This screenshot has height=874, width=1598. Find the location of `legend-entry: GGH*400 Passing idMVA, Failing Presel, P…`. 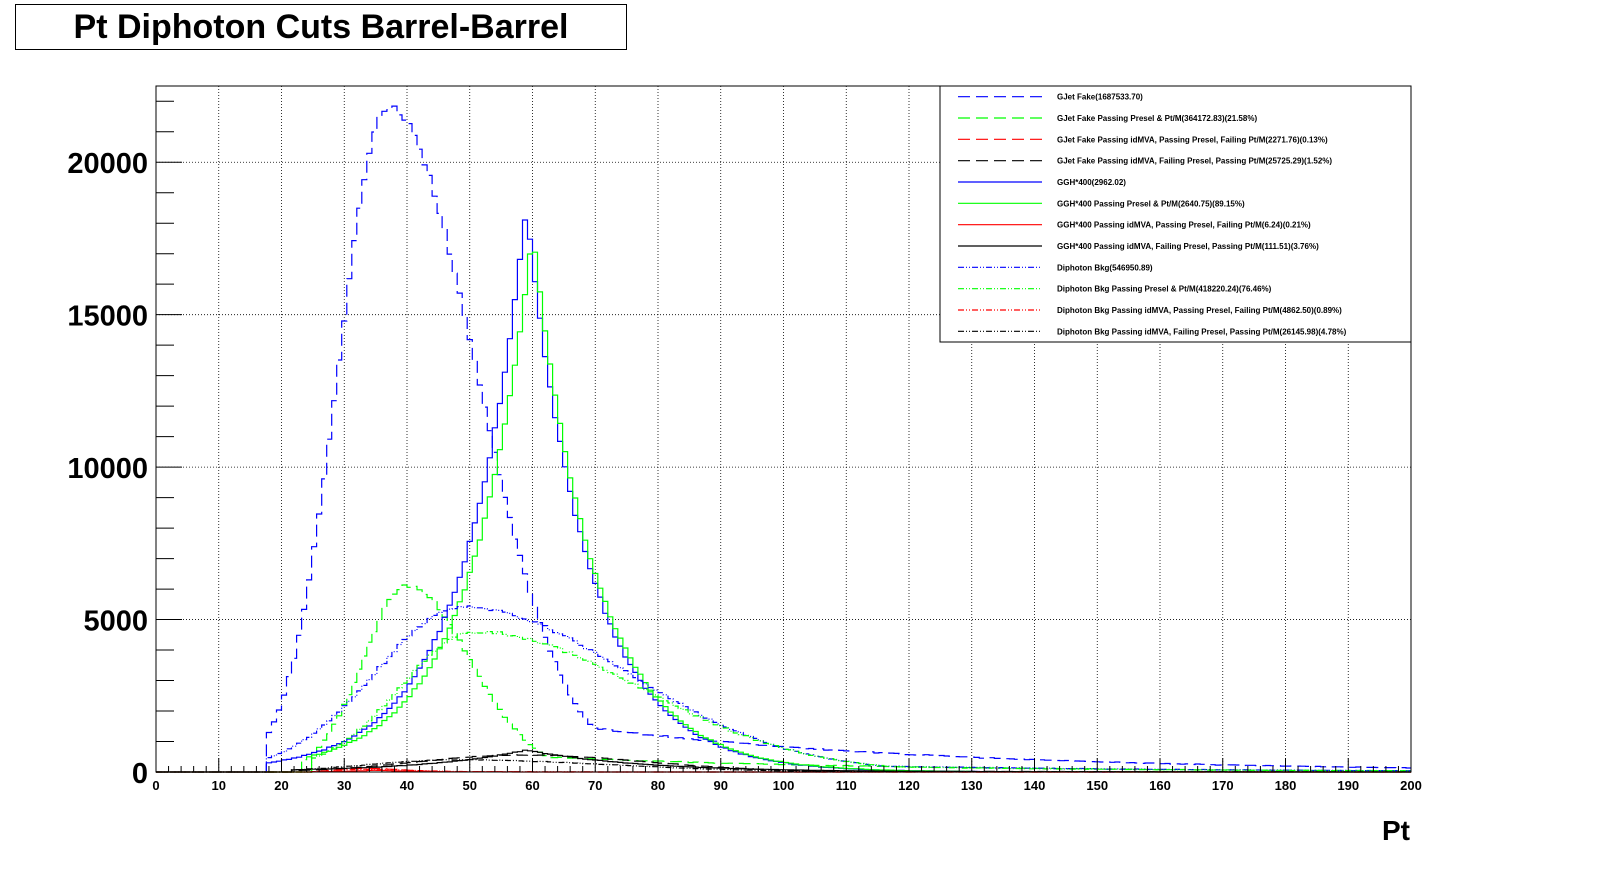

legend-entry: GGH*400 Passing idMVA, Failing Presel, P… is located at coordinates (1188, 246).